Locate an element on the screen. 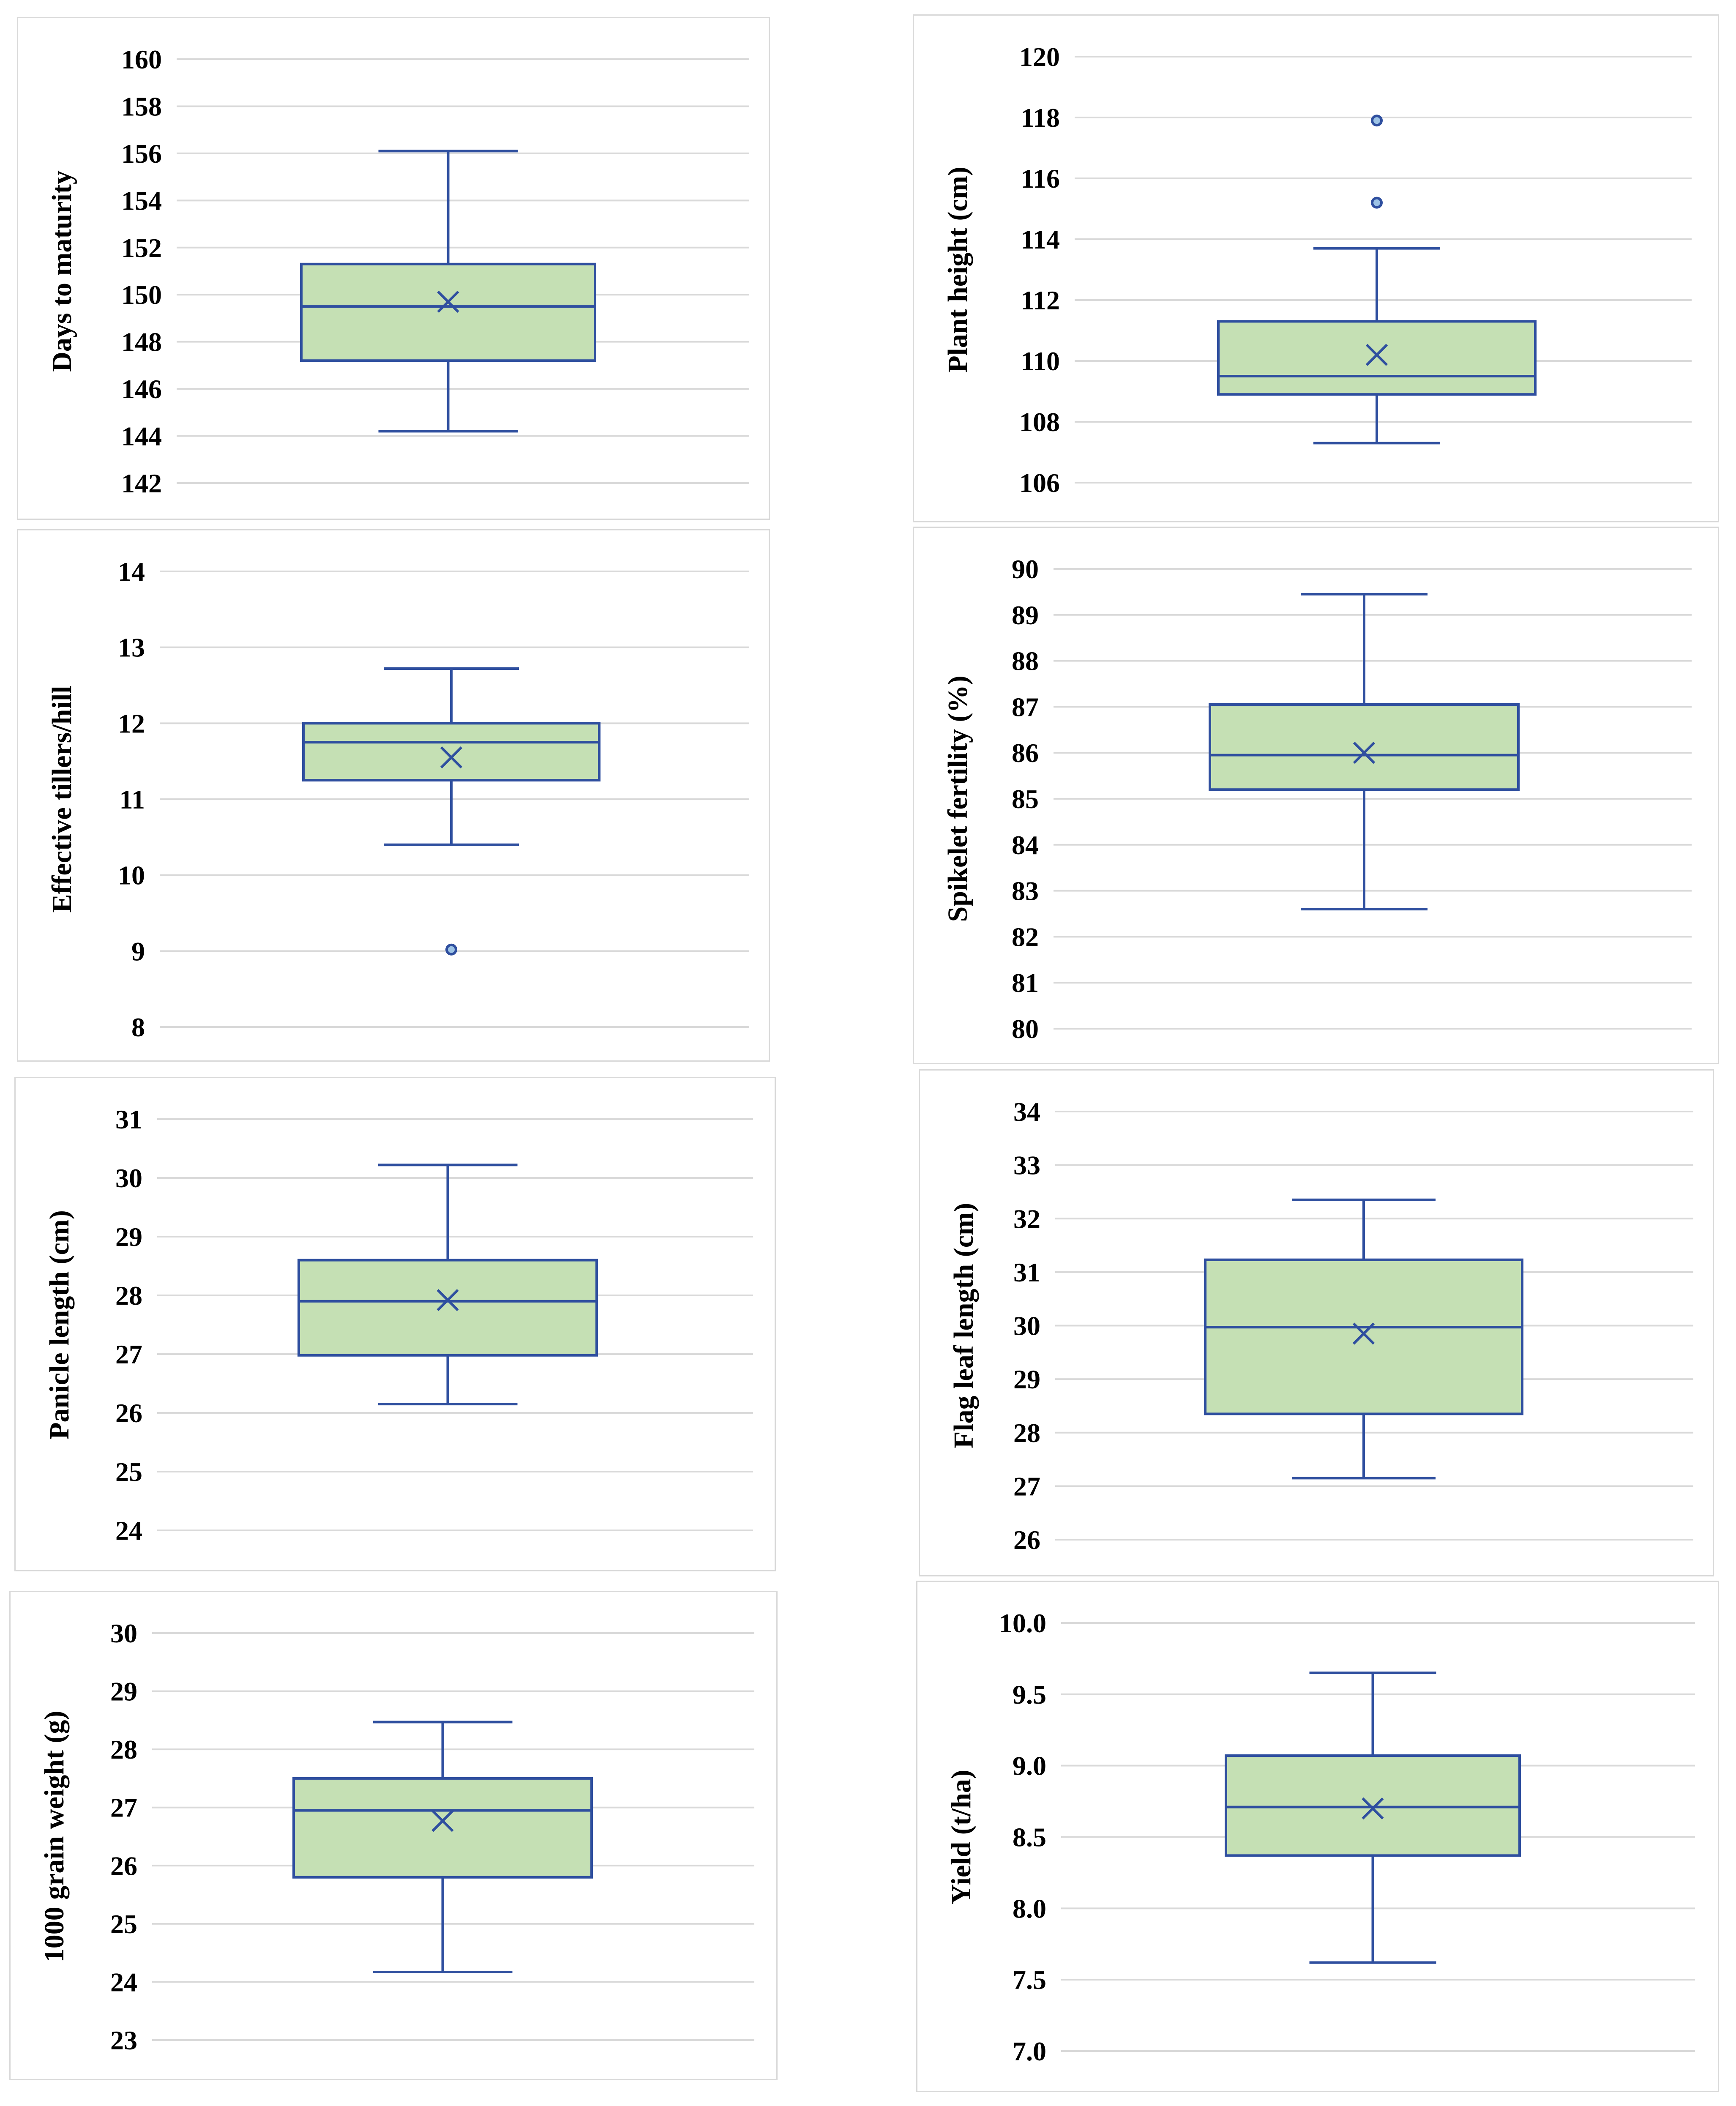  y-axis-label: Flag leaf length (cm) is located at coordinates (963, 1325).